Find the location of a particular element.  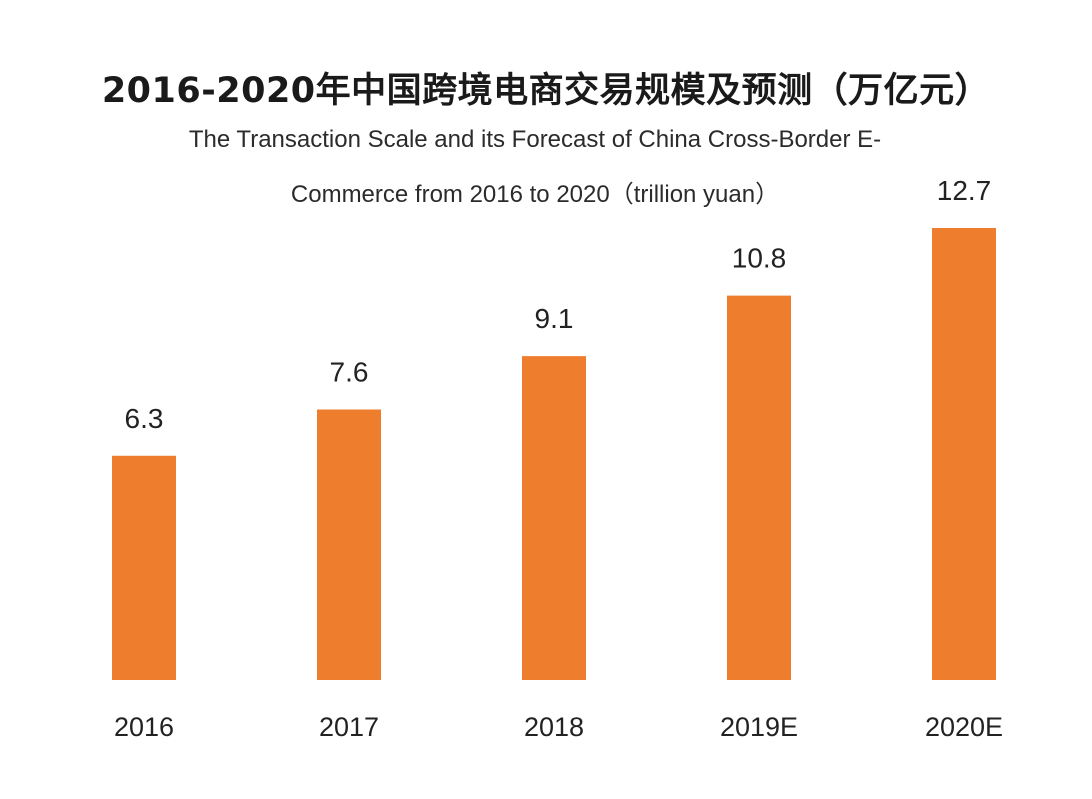

bar-2016 is located at coordinates (144, 567).